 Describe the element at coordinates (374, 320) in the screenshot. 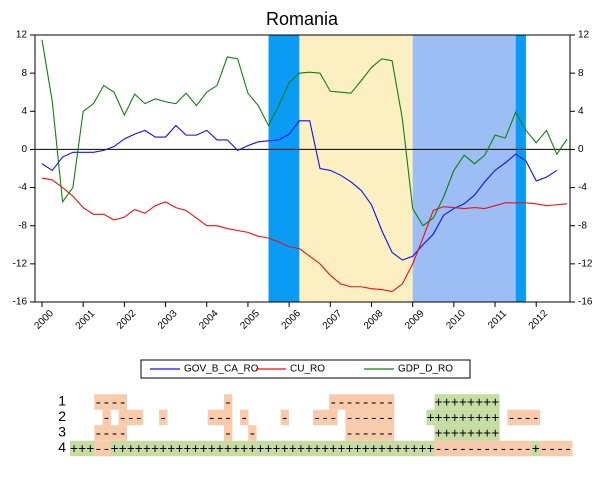

I see `x-tick-label: 2008` at that location.